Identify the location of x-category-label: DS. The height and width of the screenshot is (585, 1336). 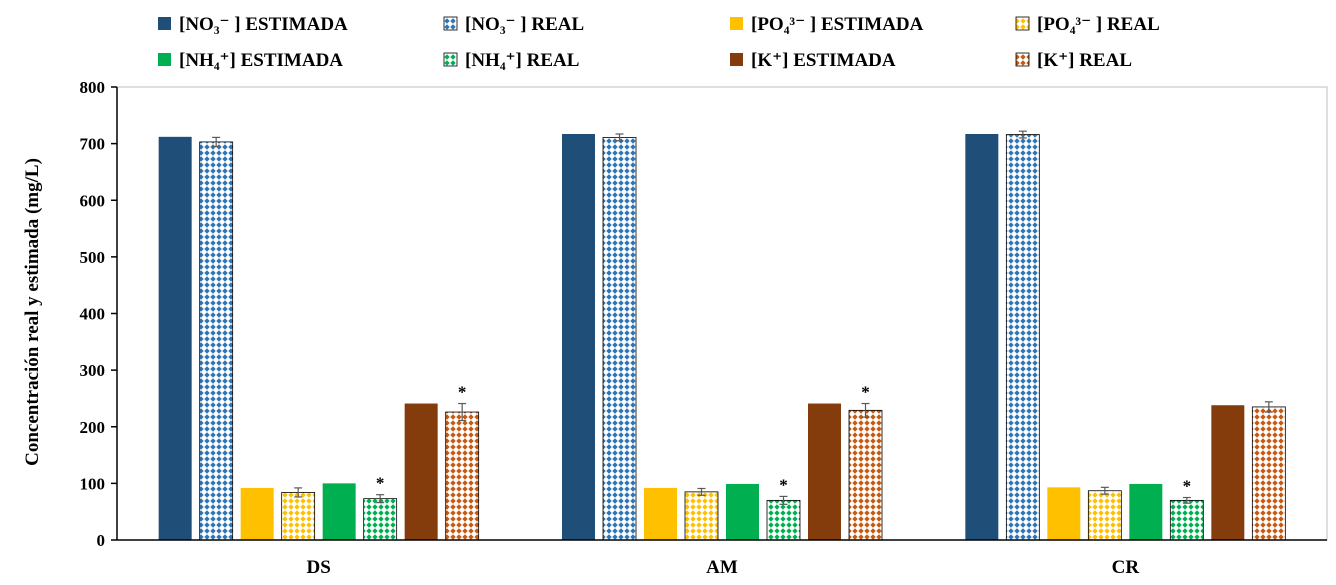
(319, 567).